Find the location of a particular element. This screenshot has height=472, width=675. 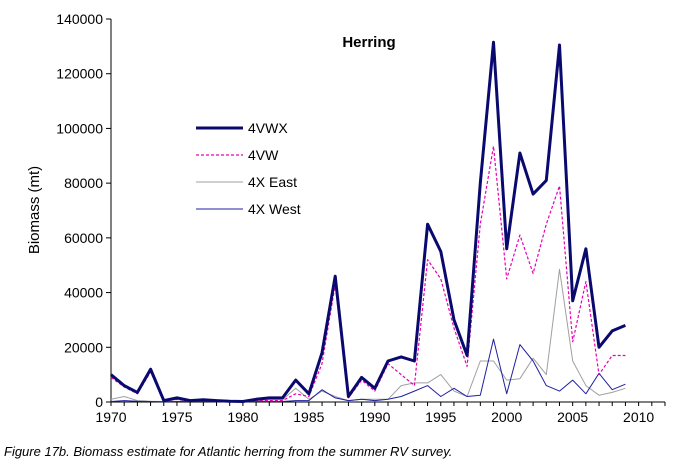

x-tick-label: 1990 is located at coordinates (374, 417).